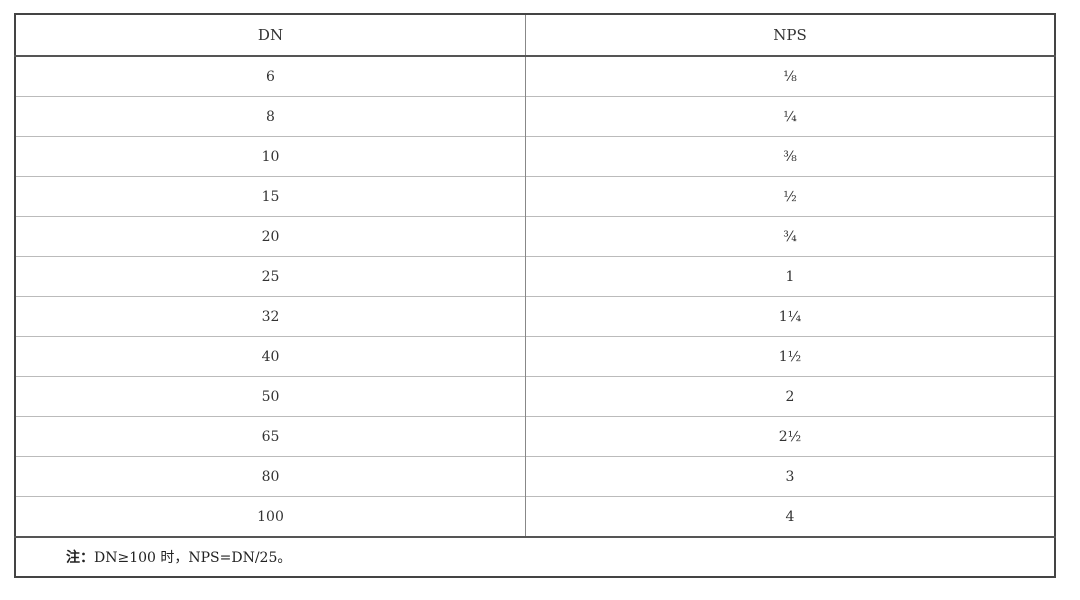 This screenshot has height=600, width=1080. What do you see at coordinates (790, 76) in the screenshot?
I see `cell-nps: ⅛` at bounding box center [790, 76].